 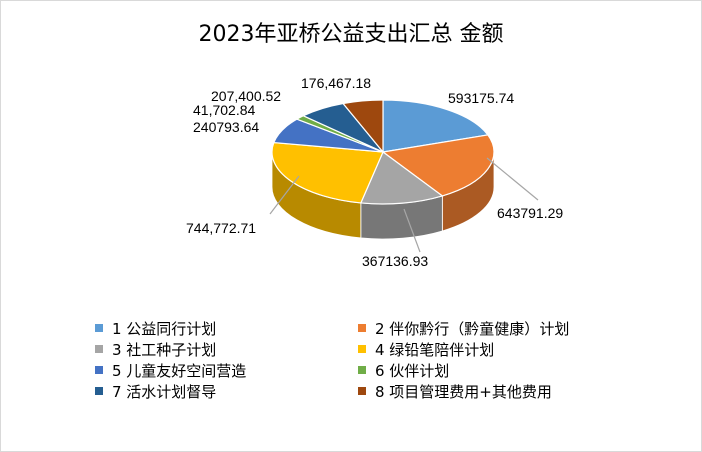 What do you see at coordinates (226, 127) in the screenshot?
I see `data-label-5: 240793.64` at bounding box center [226, 127].